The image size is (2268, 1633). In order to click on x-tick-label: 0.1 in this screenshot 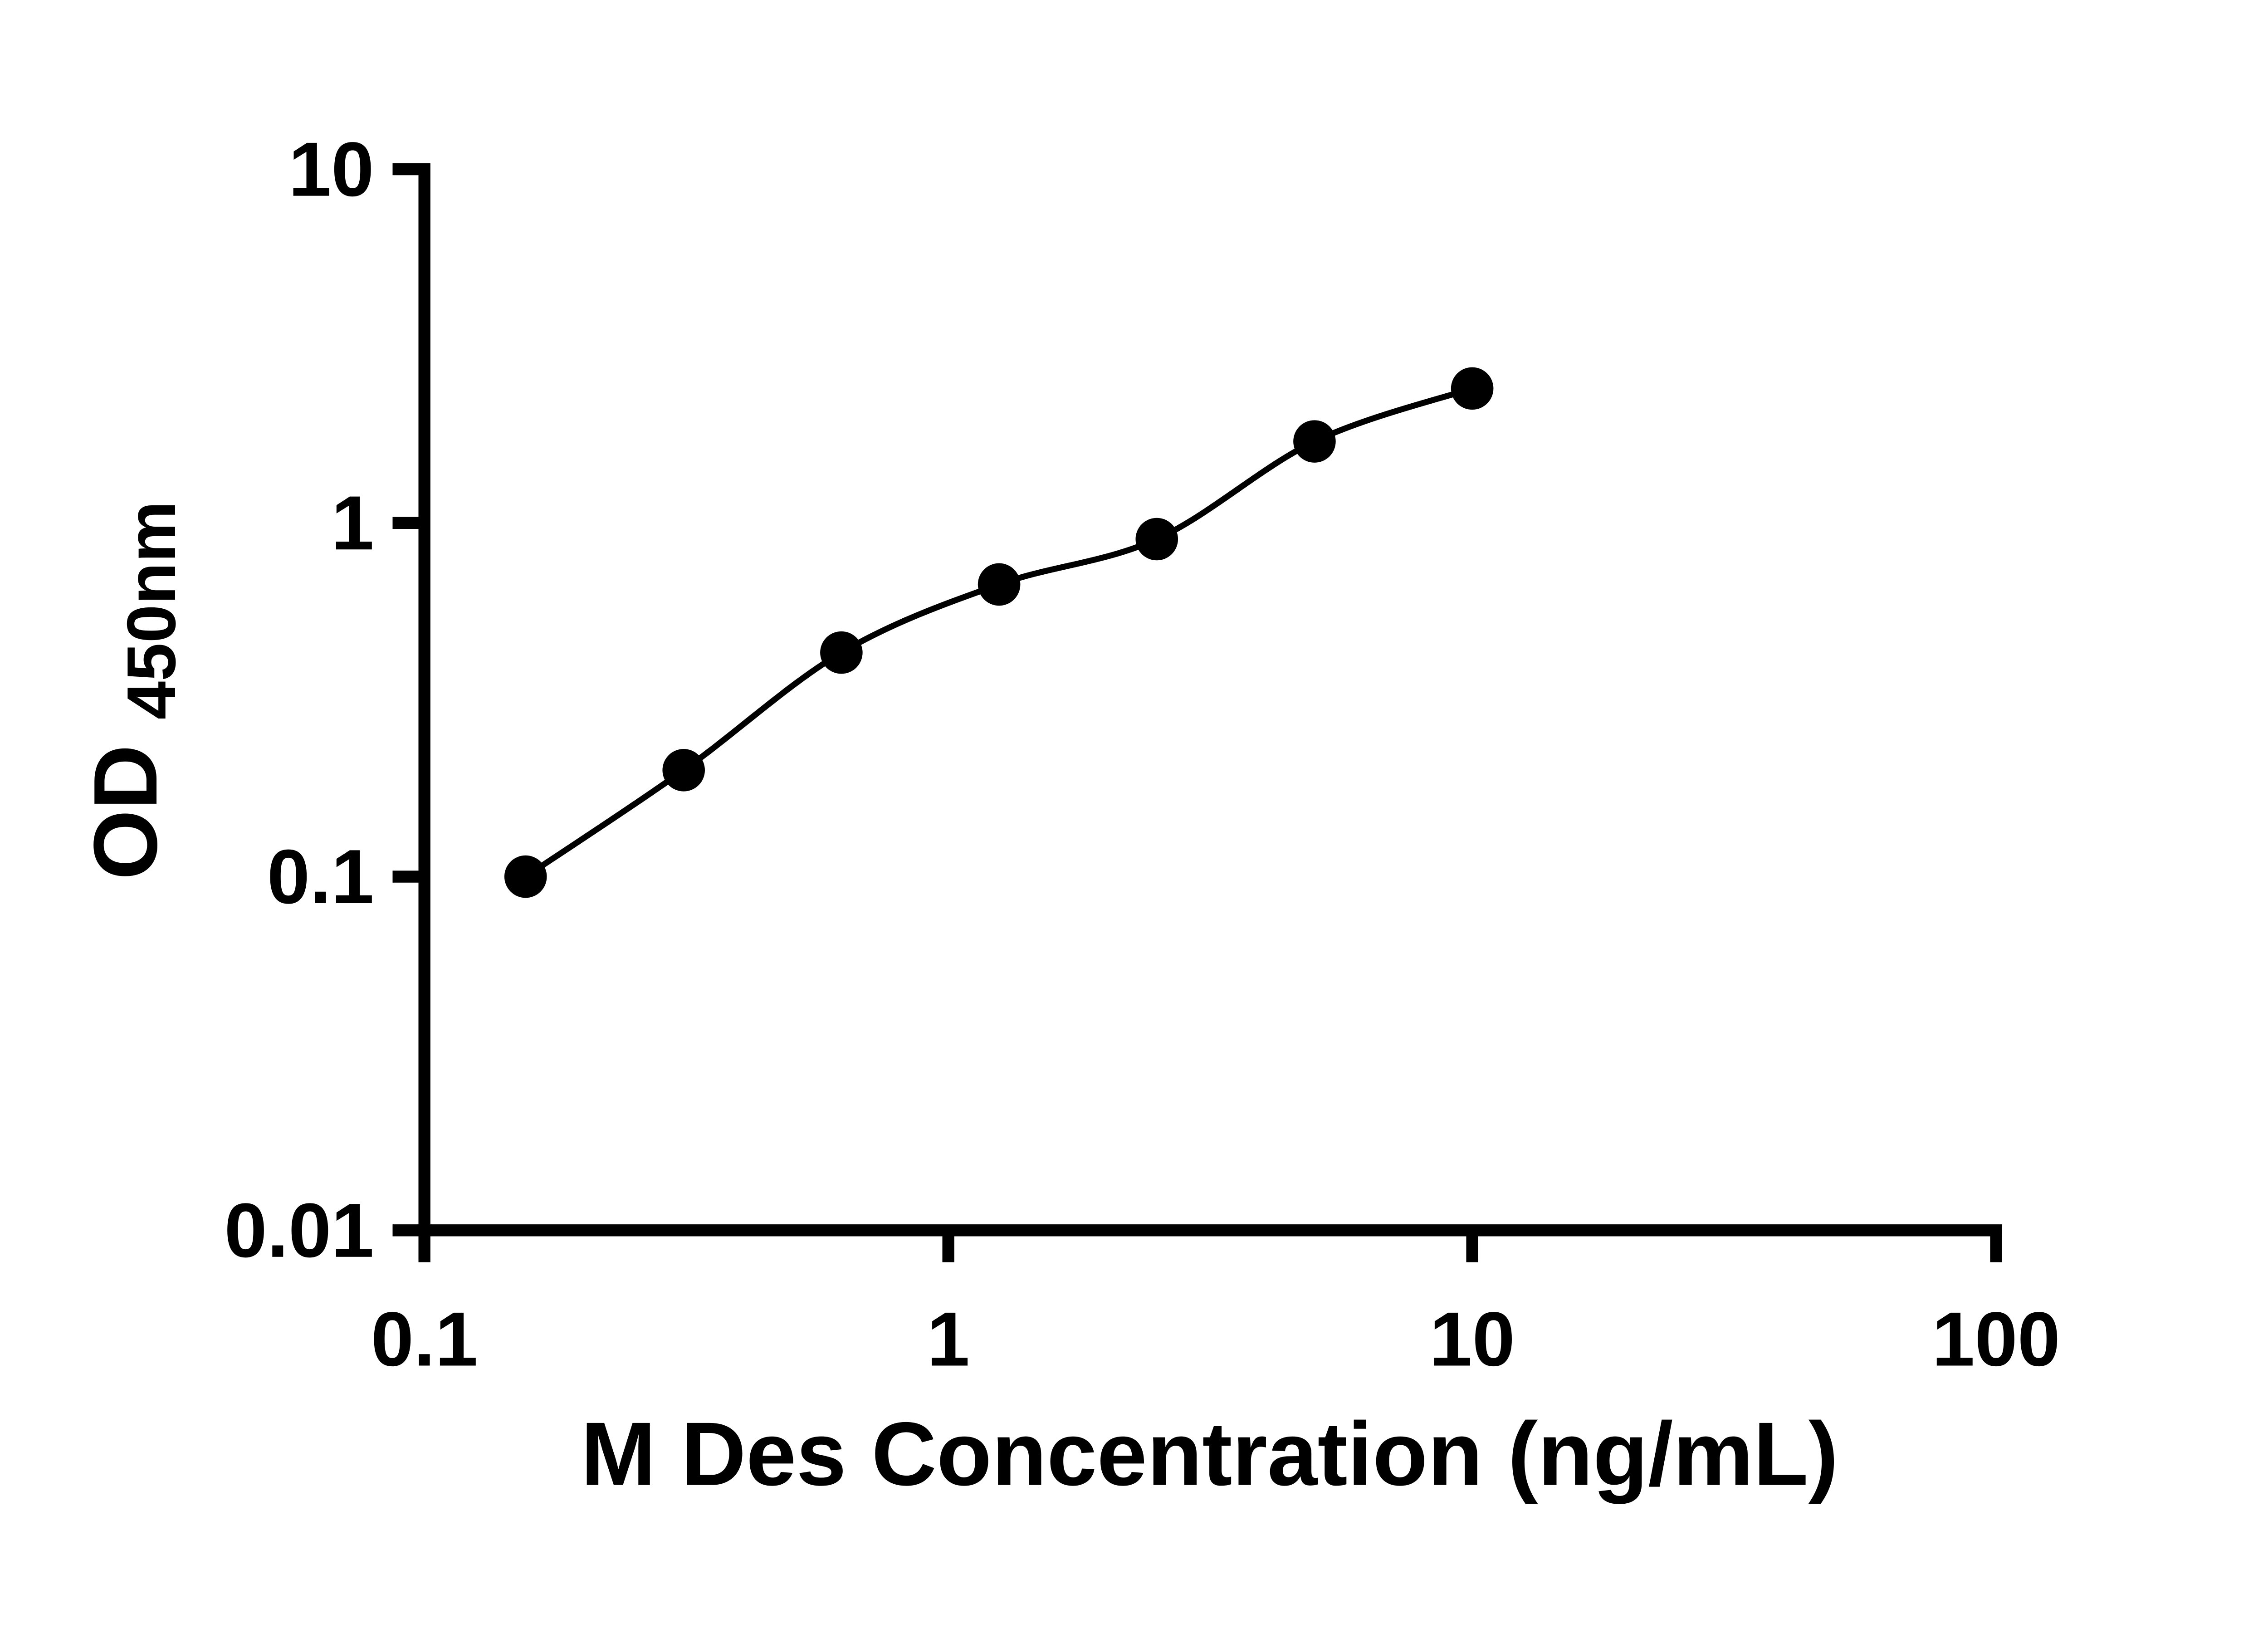, I will do `click(425, 1339)`.